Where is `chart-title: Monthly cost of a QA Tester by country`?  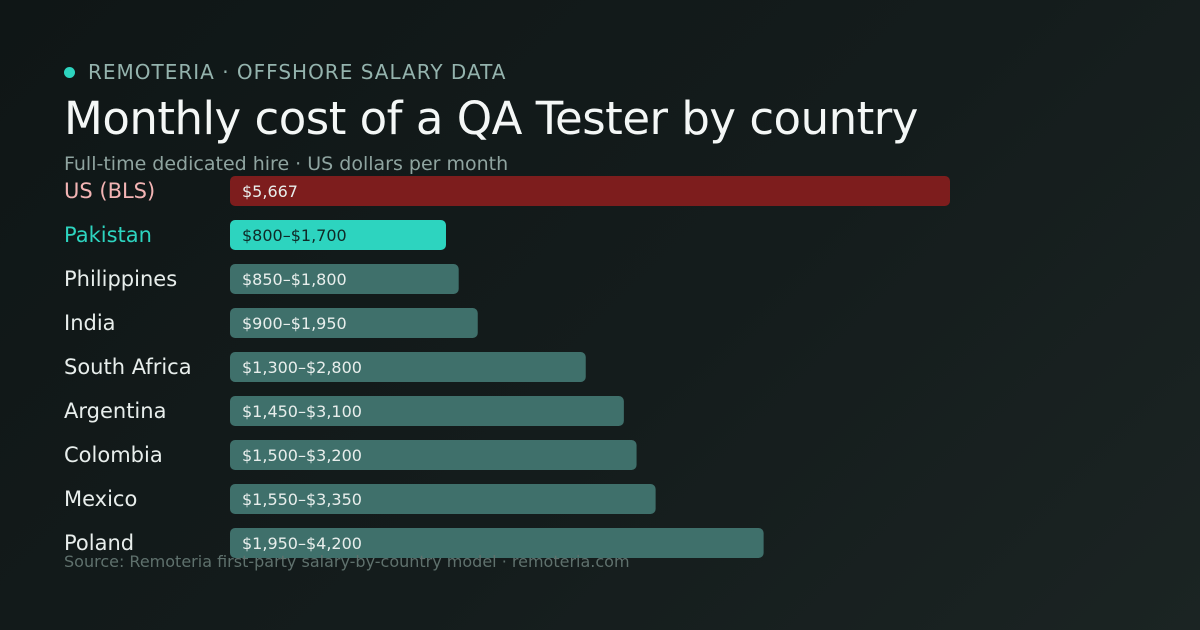 chart-title: Monthly cost of a QA Tester by country is located at coordinates (491, 118).